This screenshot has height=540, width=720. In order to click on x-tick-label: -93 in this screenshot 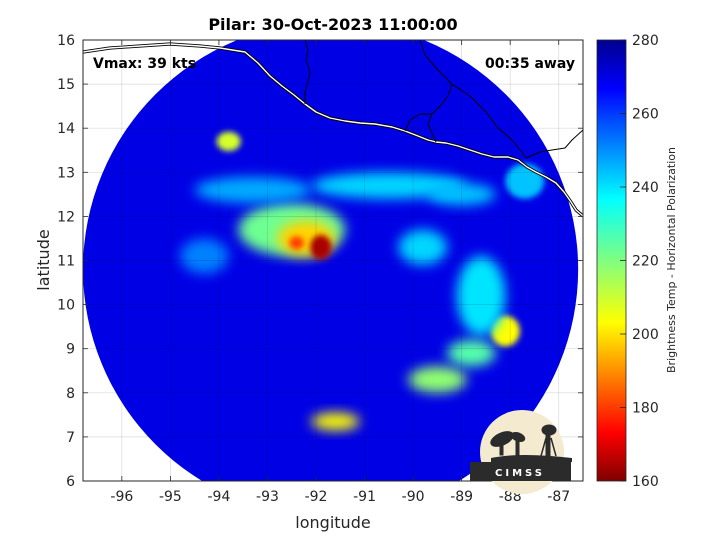, I will do `click(267, 497)`.